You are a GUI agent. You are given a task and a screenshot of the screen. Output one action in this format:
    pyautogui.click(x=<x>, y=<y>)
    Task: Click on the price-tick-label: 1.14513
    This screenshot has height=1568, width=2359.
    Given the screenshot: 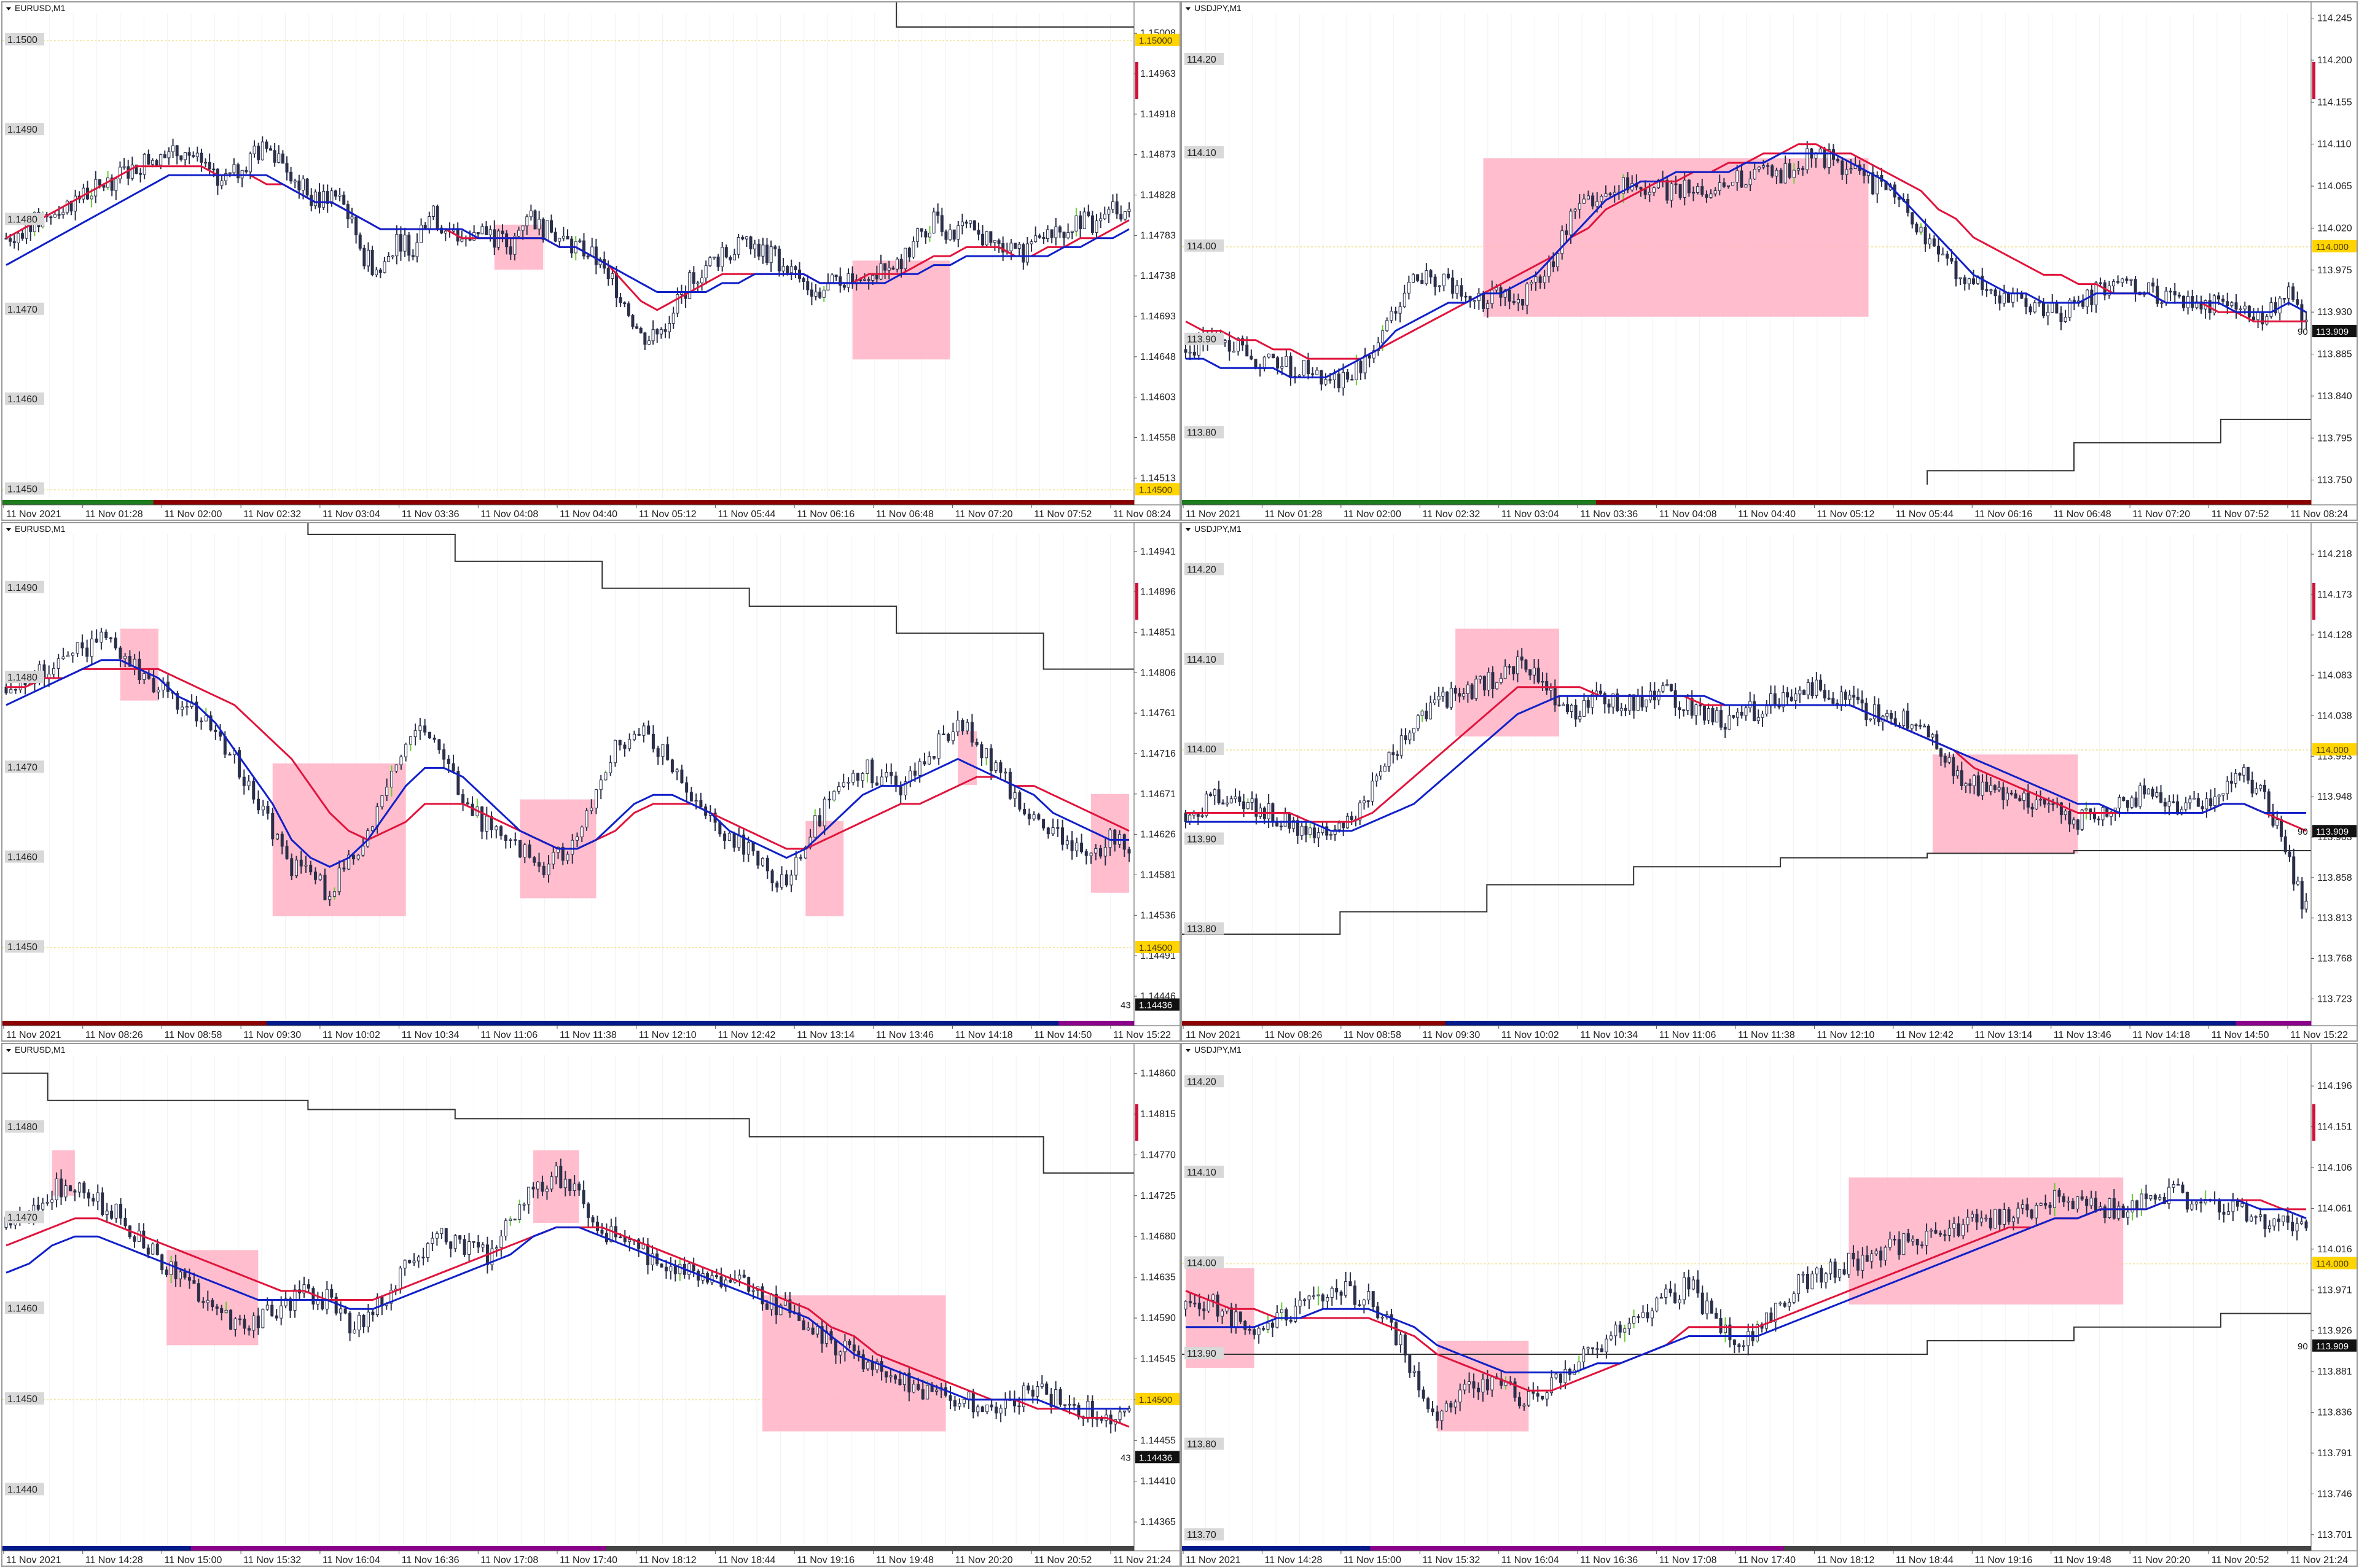 What is the action you would take?
    pyautogui.click(x=1158, y=478)
    